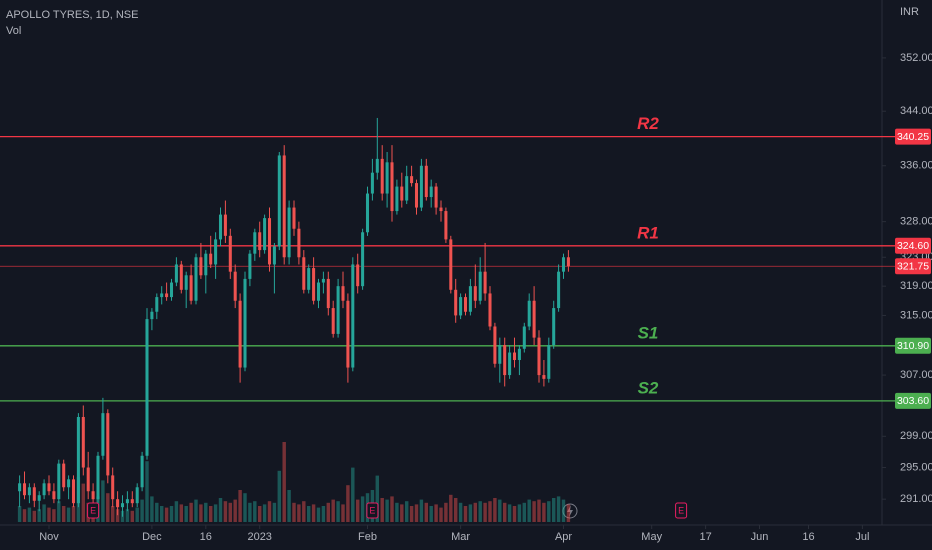 The height and width of the screenshot is (550, 932). Describe the element at coordinates (913, 401) in the screenshot. I see `price-level-label: 303.60` at that location.